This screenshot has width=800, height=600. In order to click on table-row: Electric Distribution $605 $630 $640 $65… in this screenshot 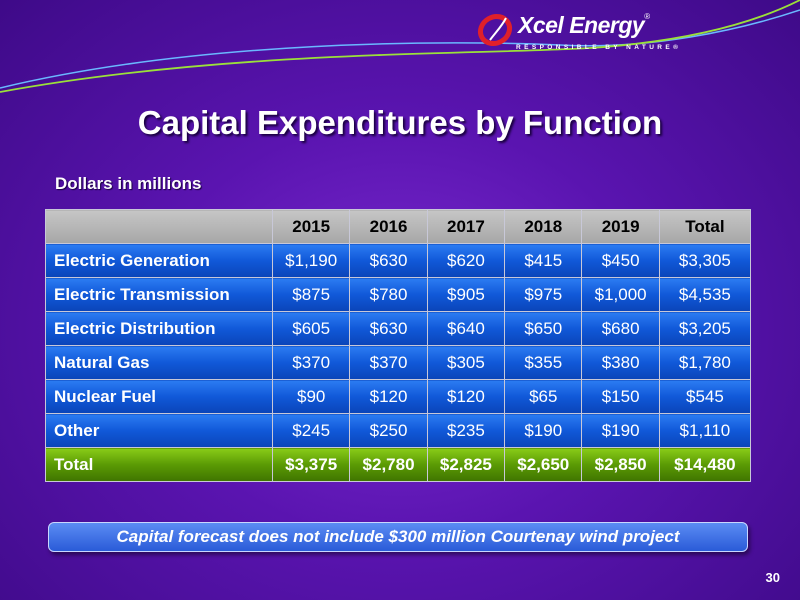, I will do `click(398, 328)`.